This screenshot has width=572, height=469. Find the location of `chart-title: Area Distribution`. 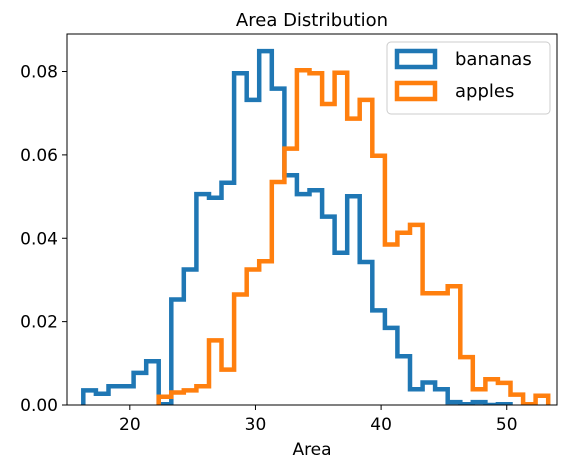

chart-title: Area Distribution is located at coordinates (312, 20).